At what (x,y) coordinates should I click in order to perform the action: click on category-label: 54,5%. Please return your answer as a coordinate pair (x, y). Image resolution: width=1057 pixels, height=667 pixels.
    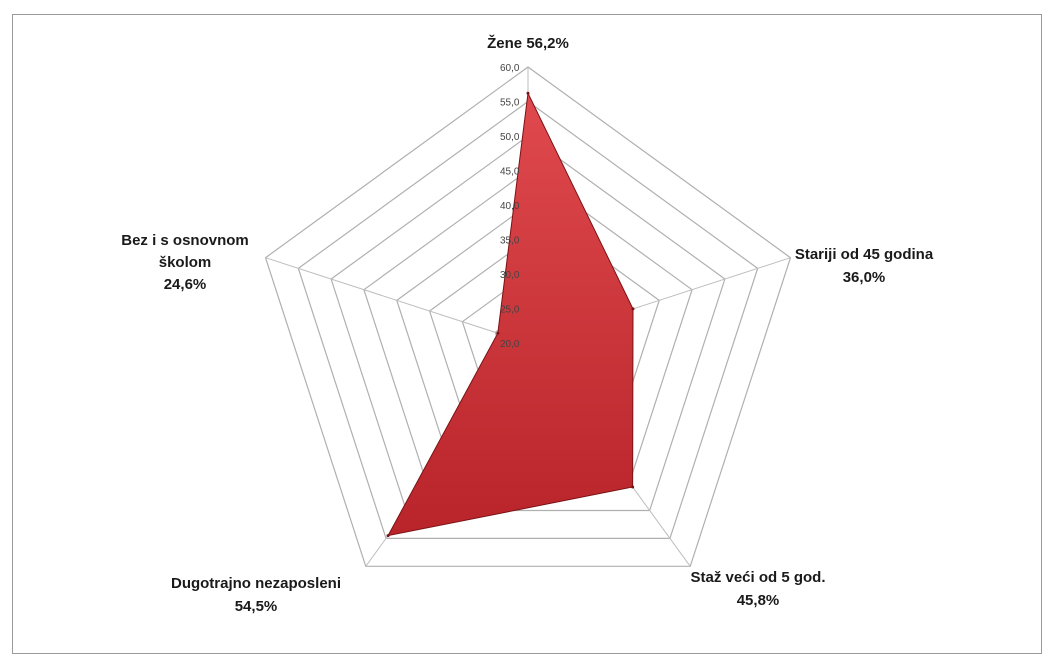
    Looking at the image, I should click on (256, 606).